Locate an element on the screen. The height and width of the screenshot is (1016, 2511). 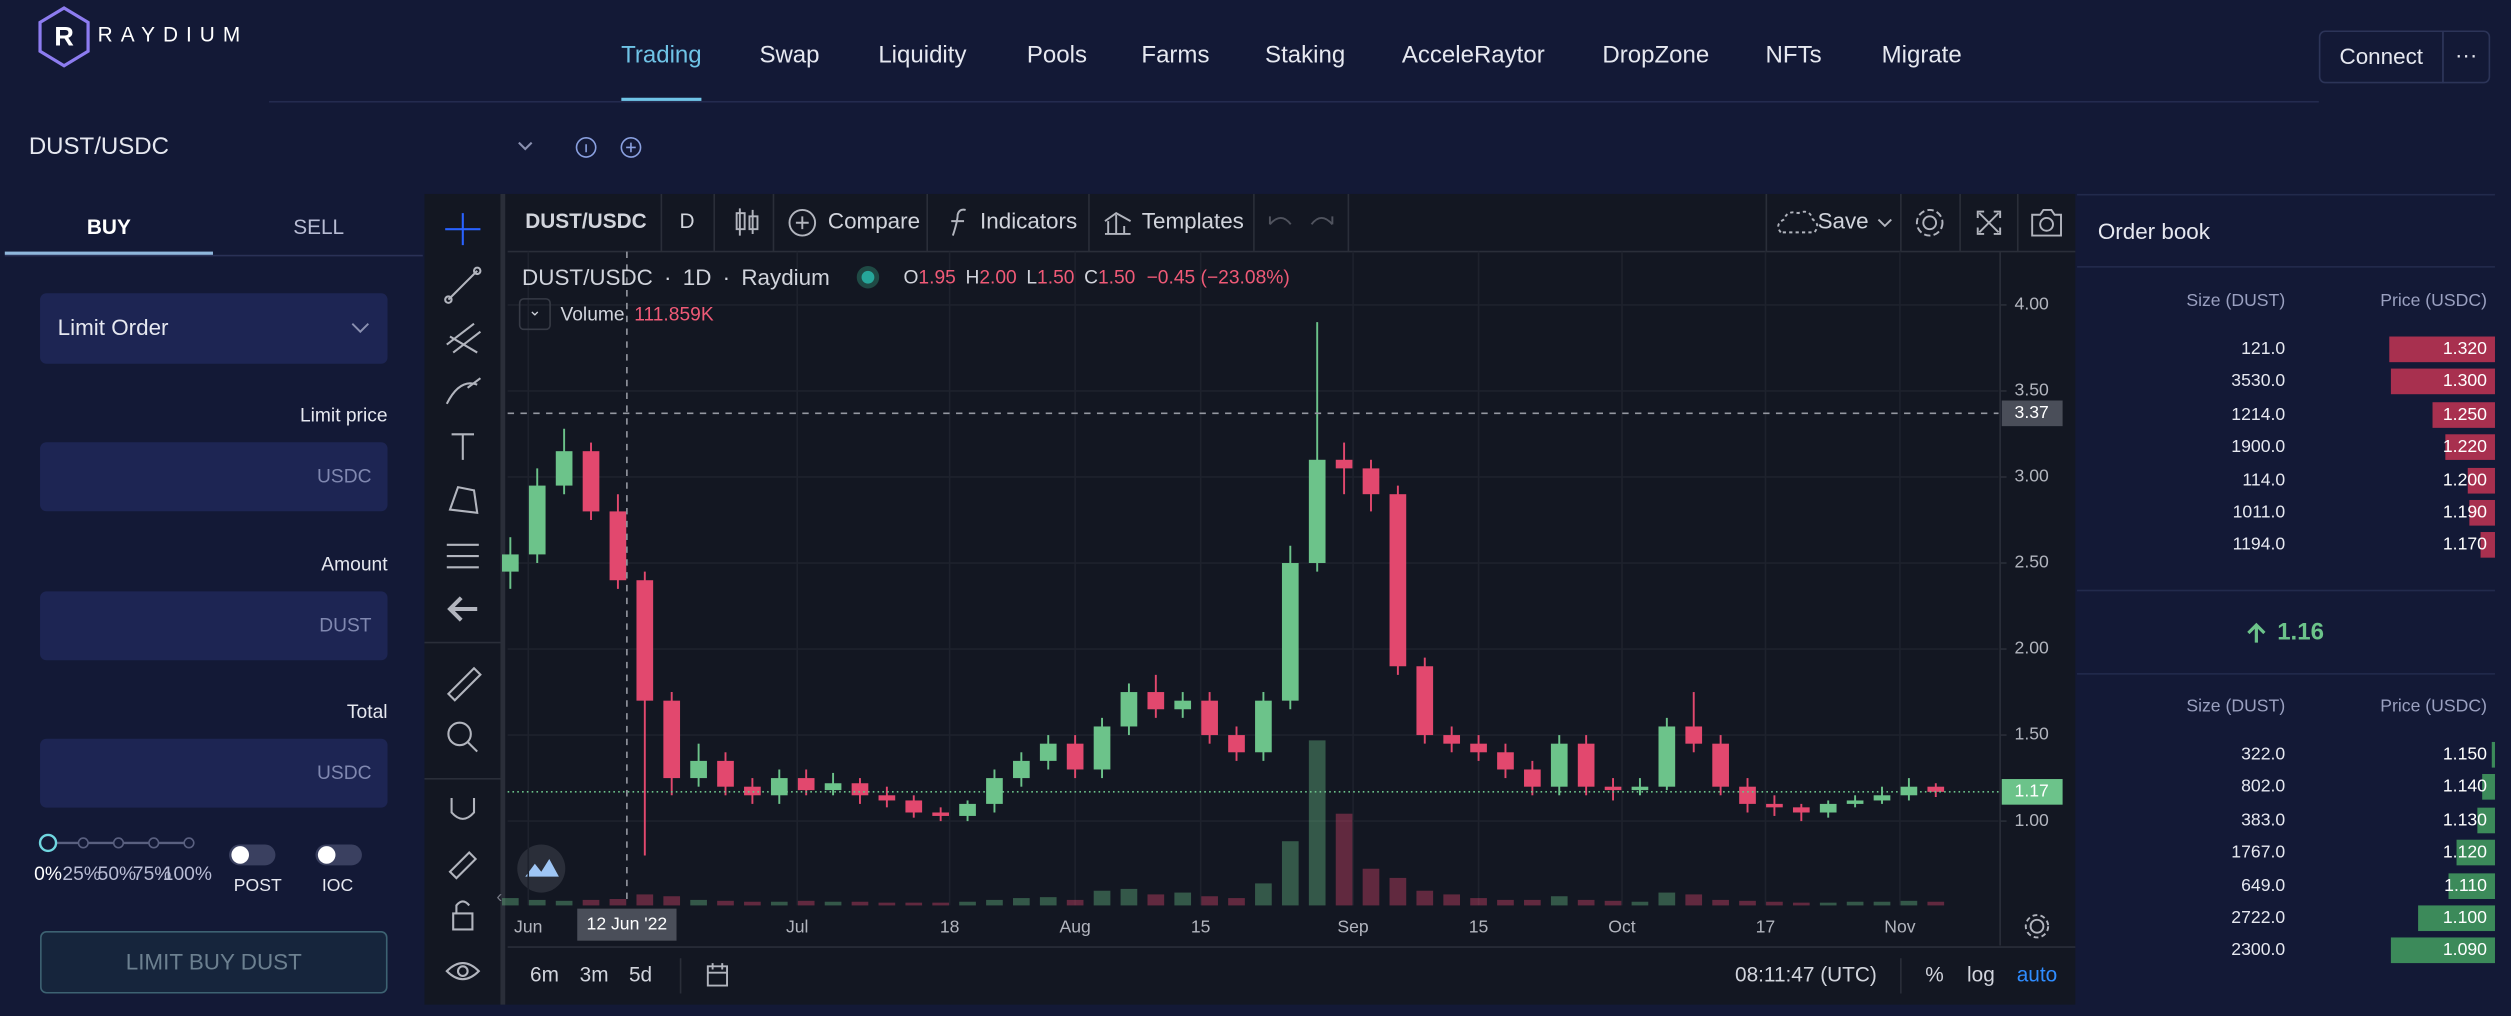
legend-interval: 1D is located at coordinates (697, 277).